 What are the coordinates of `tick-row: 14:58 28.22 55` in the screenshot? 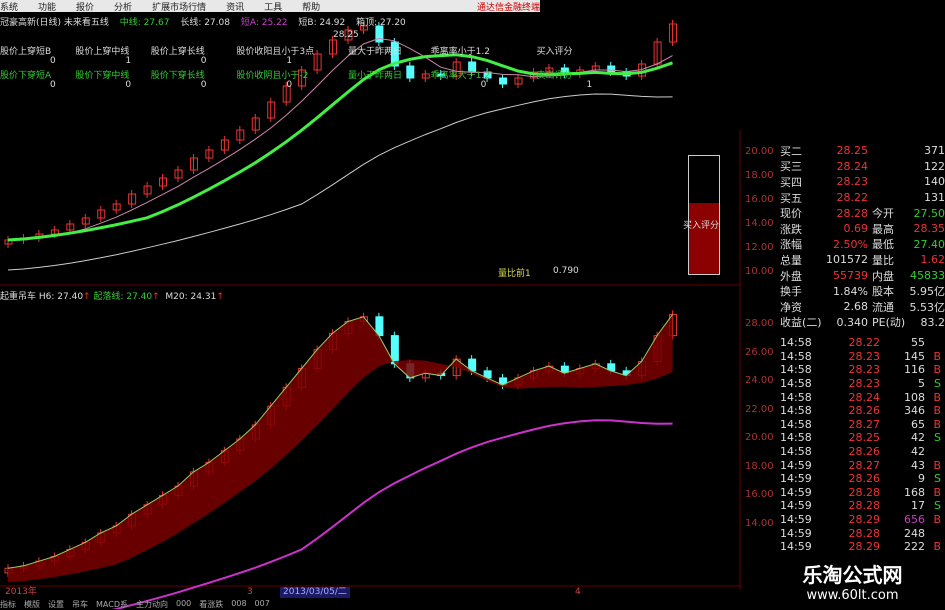 It's located at (862, 343).